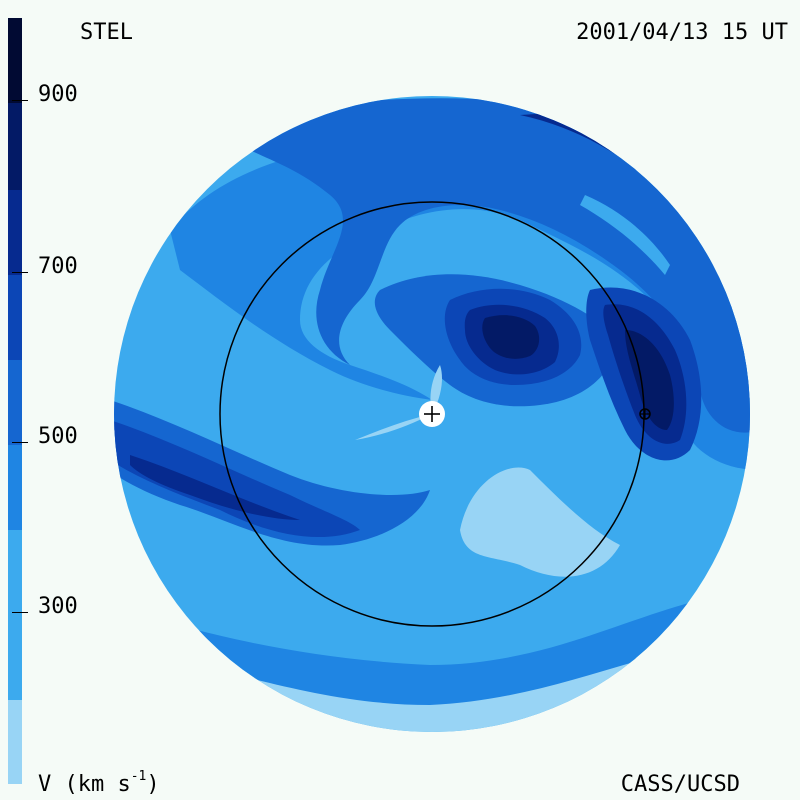 This screenshot has width=800, height=800. Describe the element at coordinates (84, 784) in the screenshot. I see `units-prefix: V (km s` at that location.